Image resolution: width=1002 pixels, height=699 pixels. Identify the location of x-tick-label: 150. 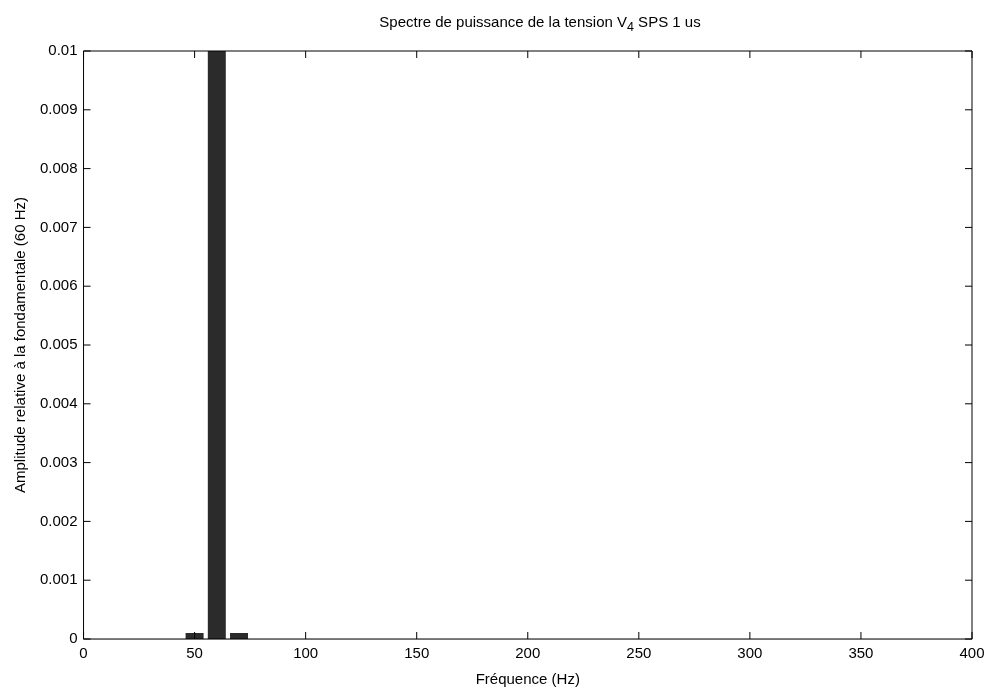
(417, 653).